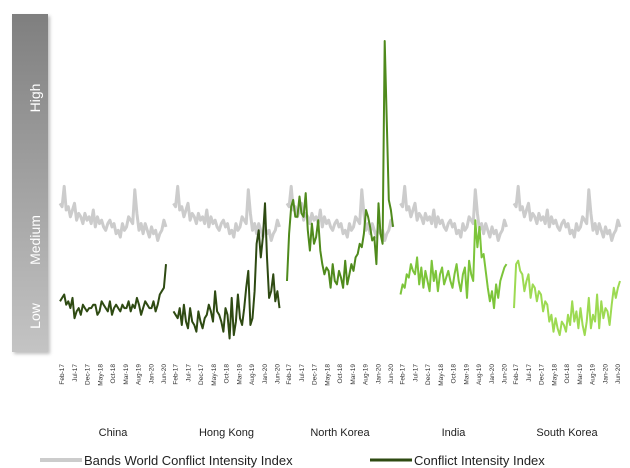 The width and height of the screenshot is (630, 468). Describe the element at coordinates (114, 433) in the screenshot. I see `group-label-china: China` at that location.